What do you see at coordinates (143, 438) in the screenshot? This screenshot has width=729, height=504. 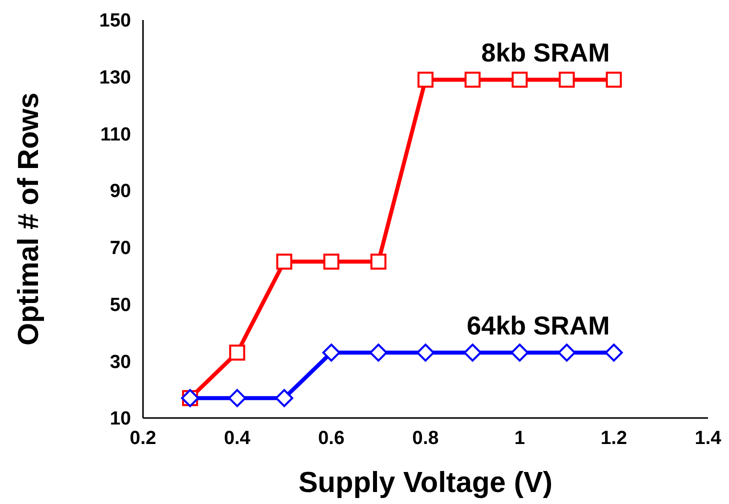 I see `x-tick-label: 0.2` at bounding box center [143, 438].